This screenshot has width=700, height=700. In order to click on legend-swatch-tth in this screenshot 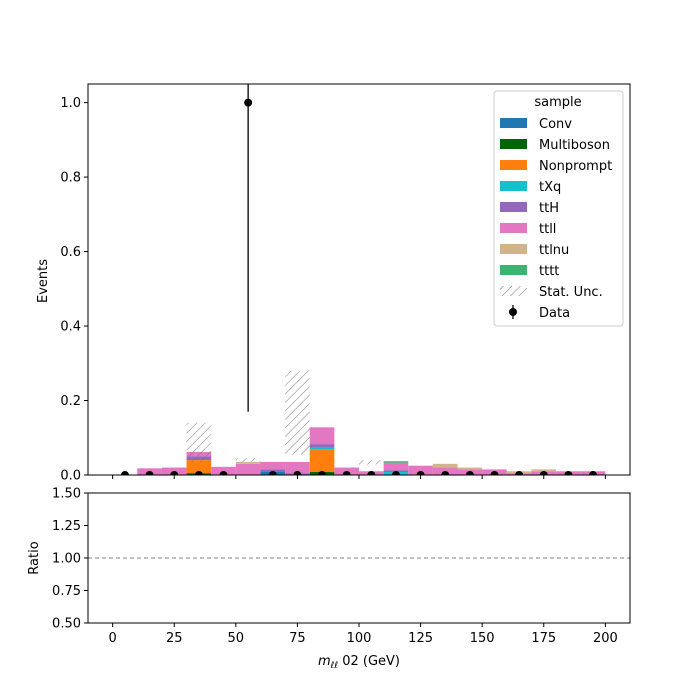, I will do `click(513, 207)`.